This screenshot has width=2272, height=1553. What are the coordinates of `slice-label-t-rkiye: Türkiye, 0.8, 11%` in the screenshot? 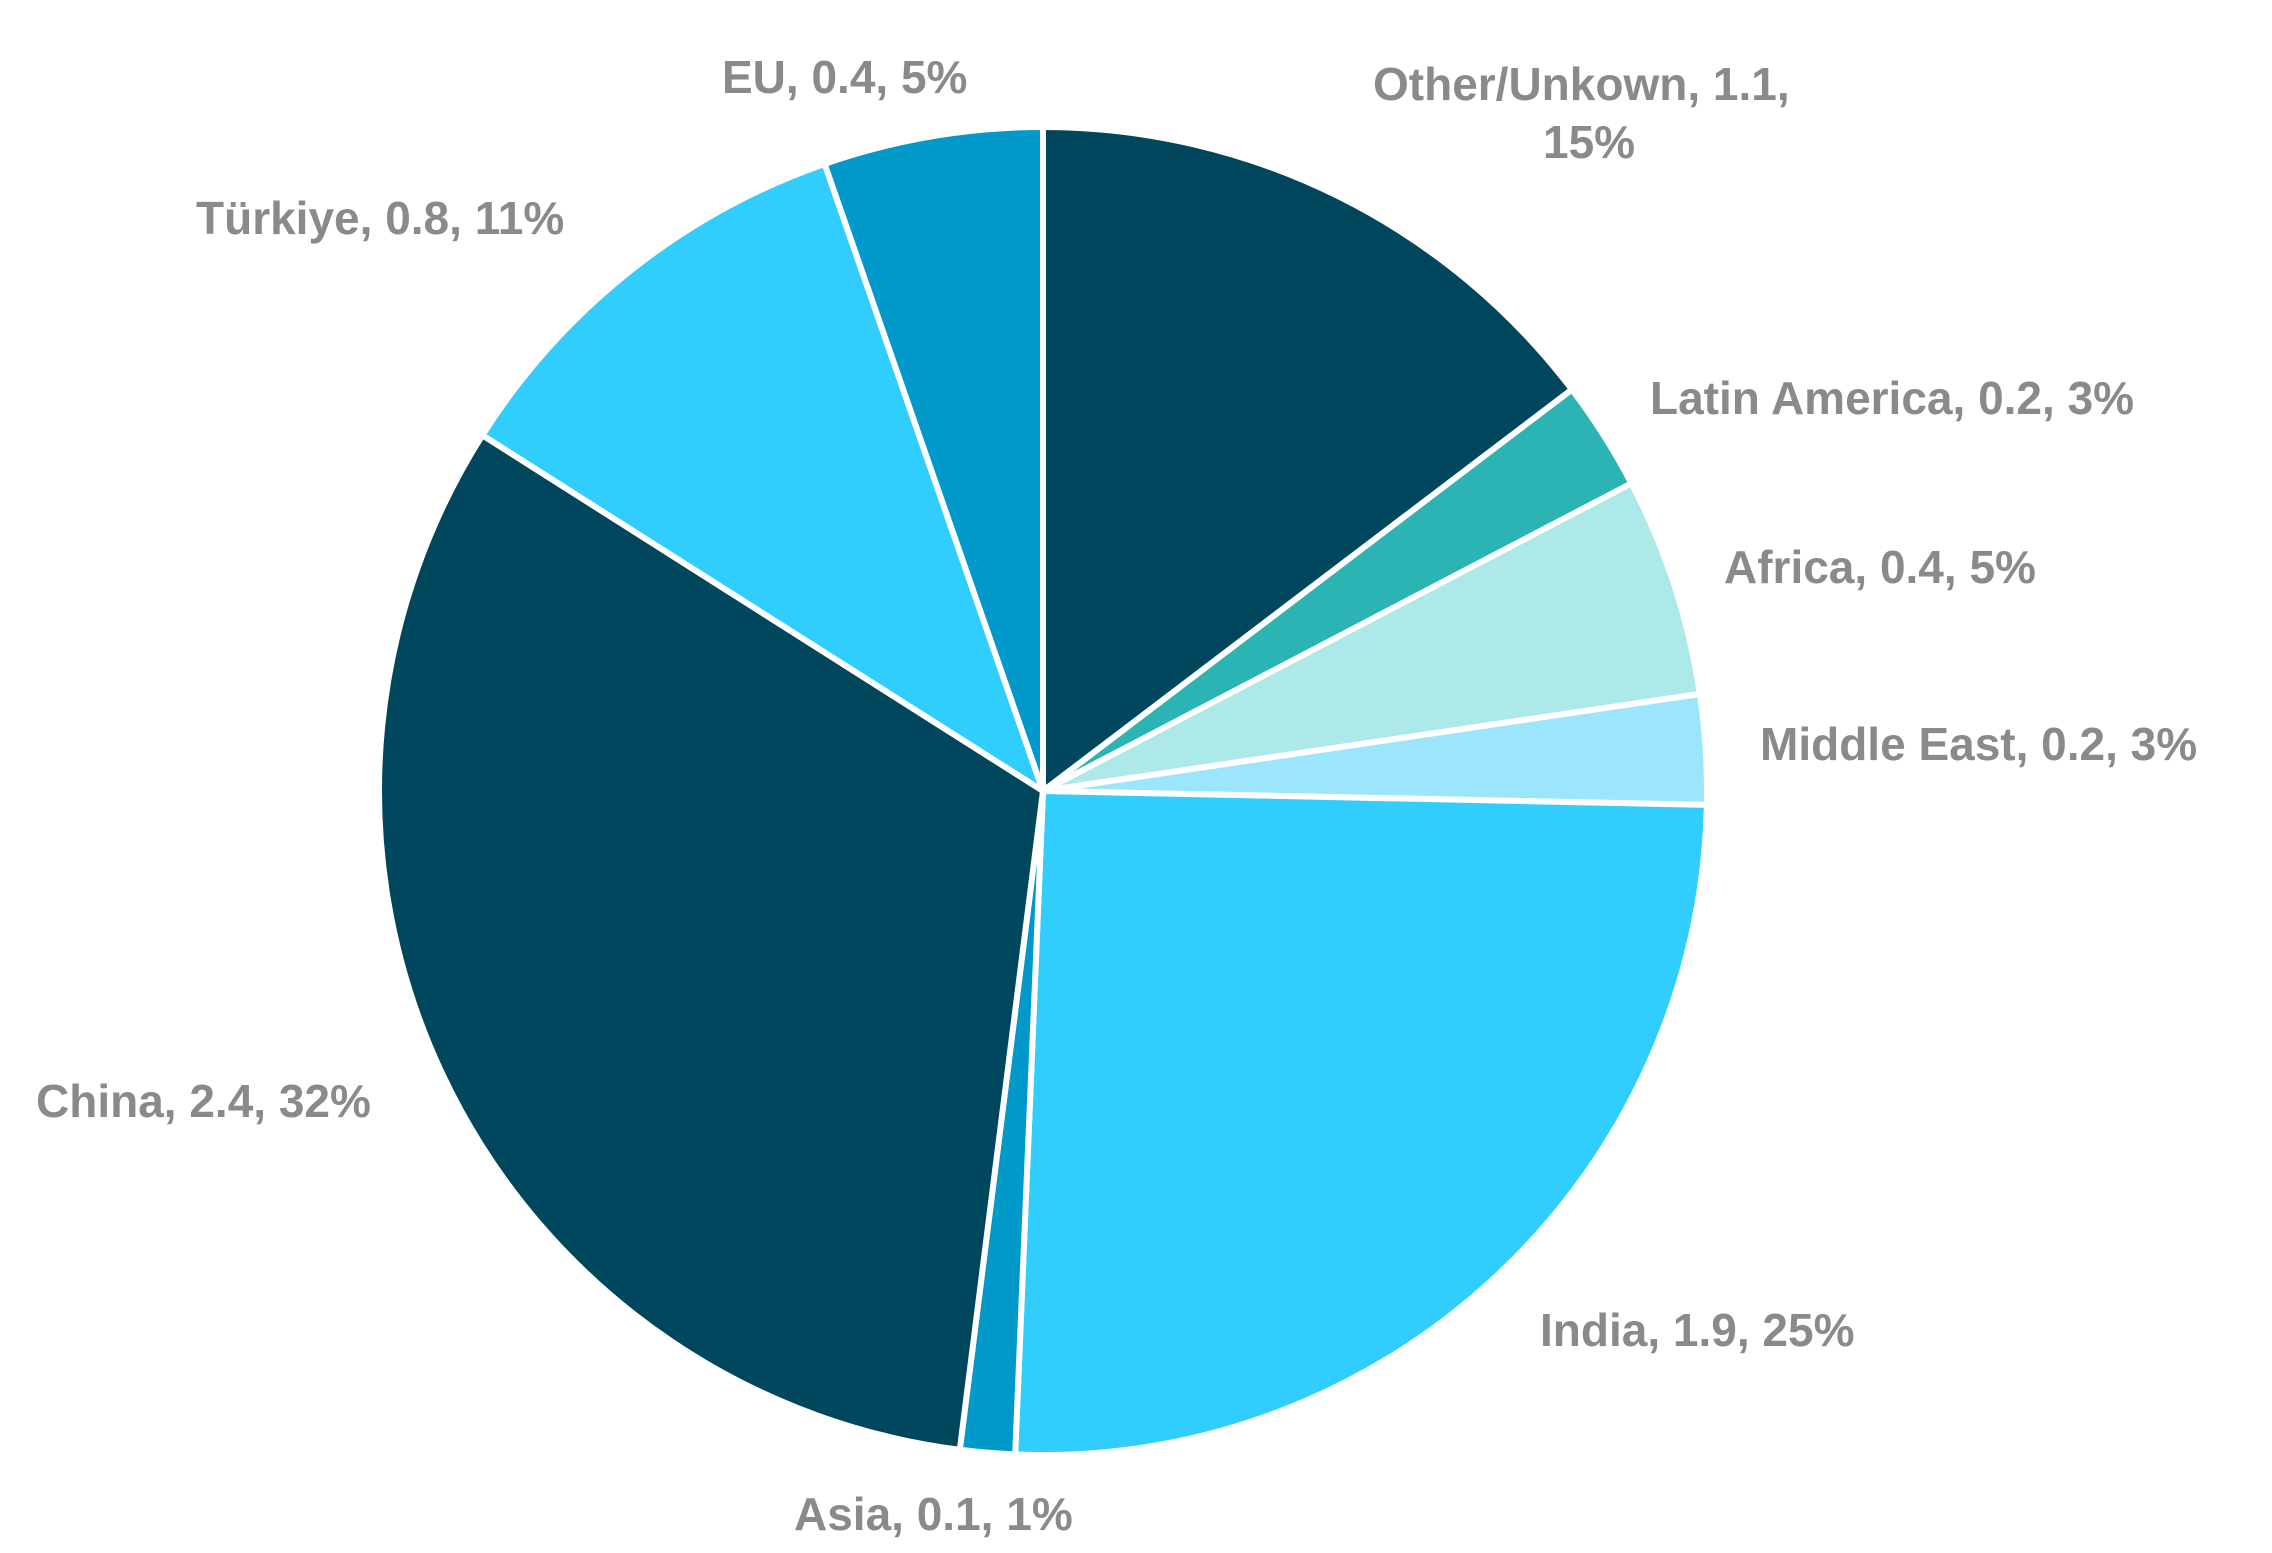 It's located at (380, 218).